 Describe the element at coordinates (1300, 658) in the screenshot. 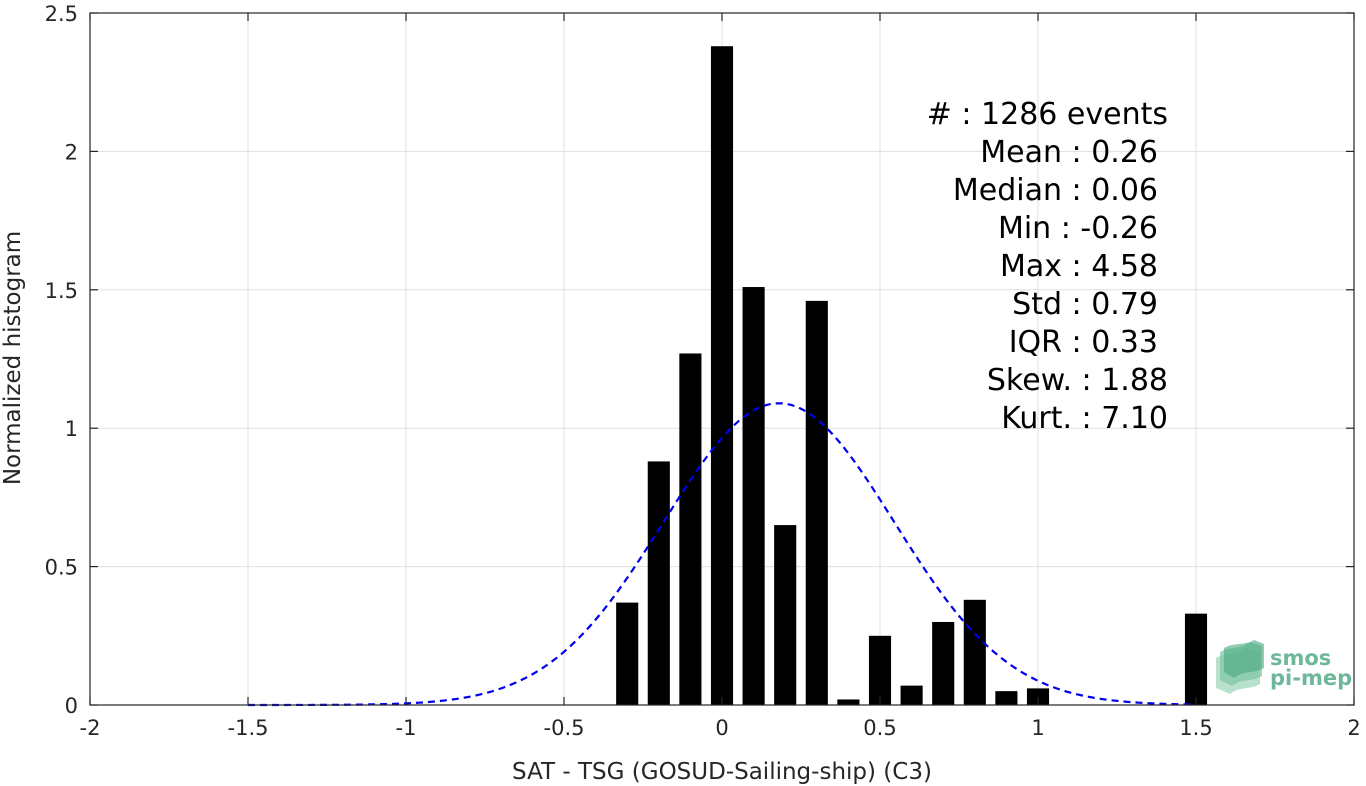

I see `logo-line1: smos` at that location.